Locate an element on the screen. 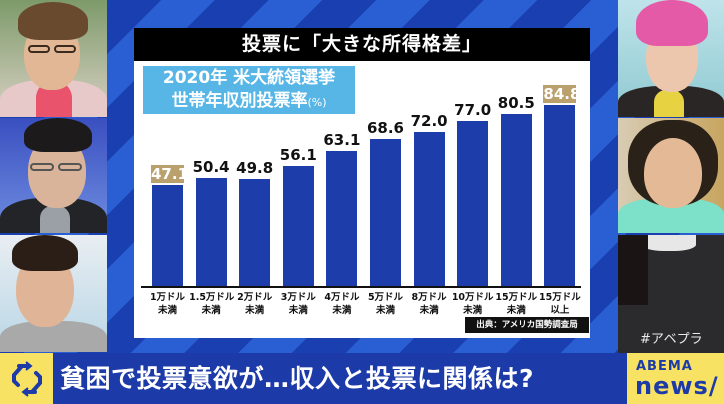 The height and width of the screenshot is (404, 724). category-label: 4万ドル未満 is located at coordinates (342, 304).